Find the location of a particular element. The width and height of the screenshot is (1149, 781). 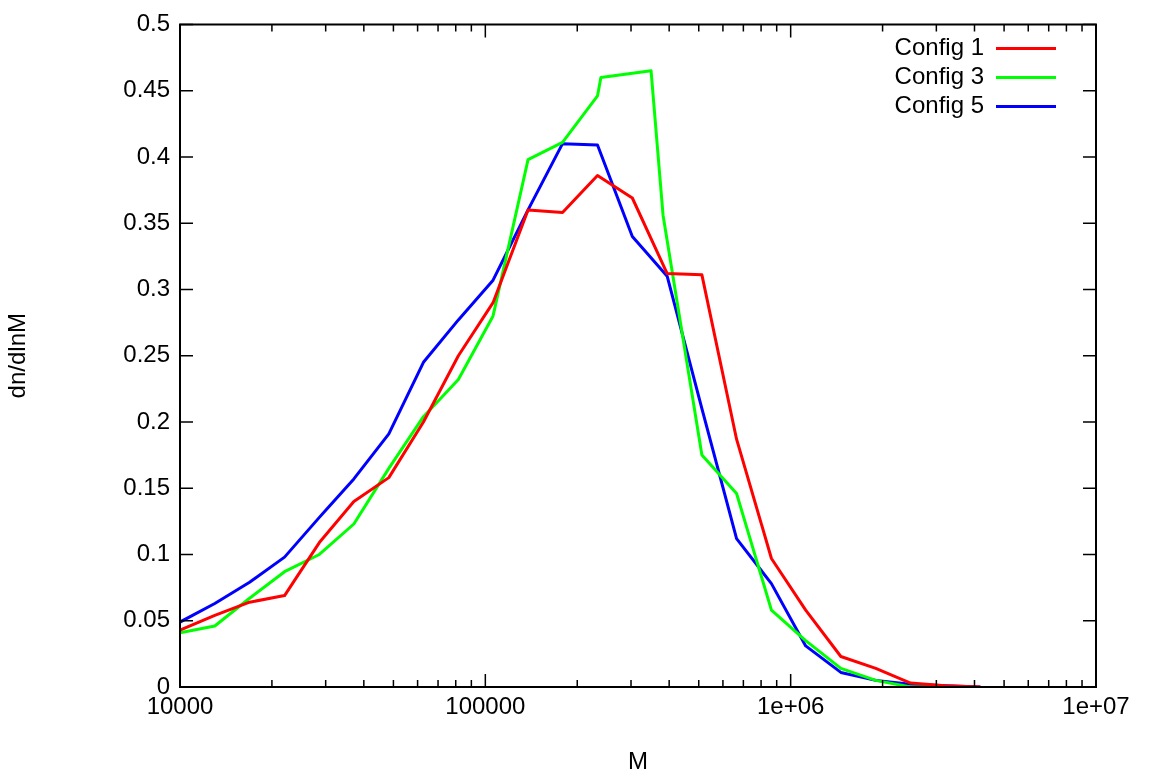

y-tick-label: 0.3 is located at coordinates (153, 288).